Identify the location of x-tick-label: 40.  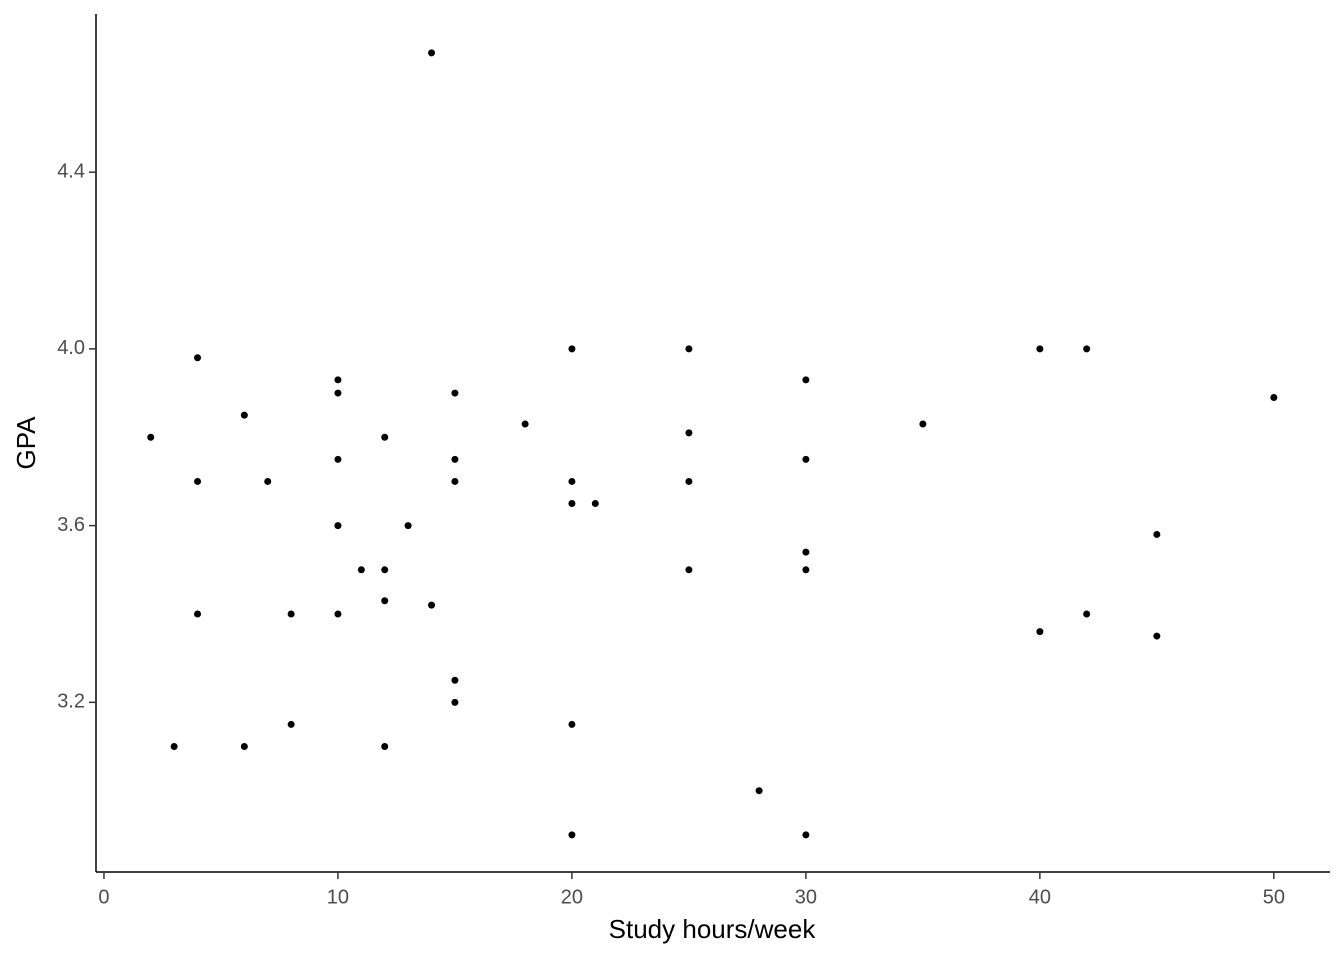
(1040, 897).